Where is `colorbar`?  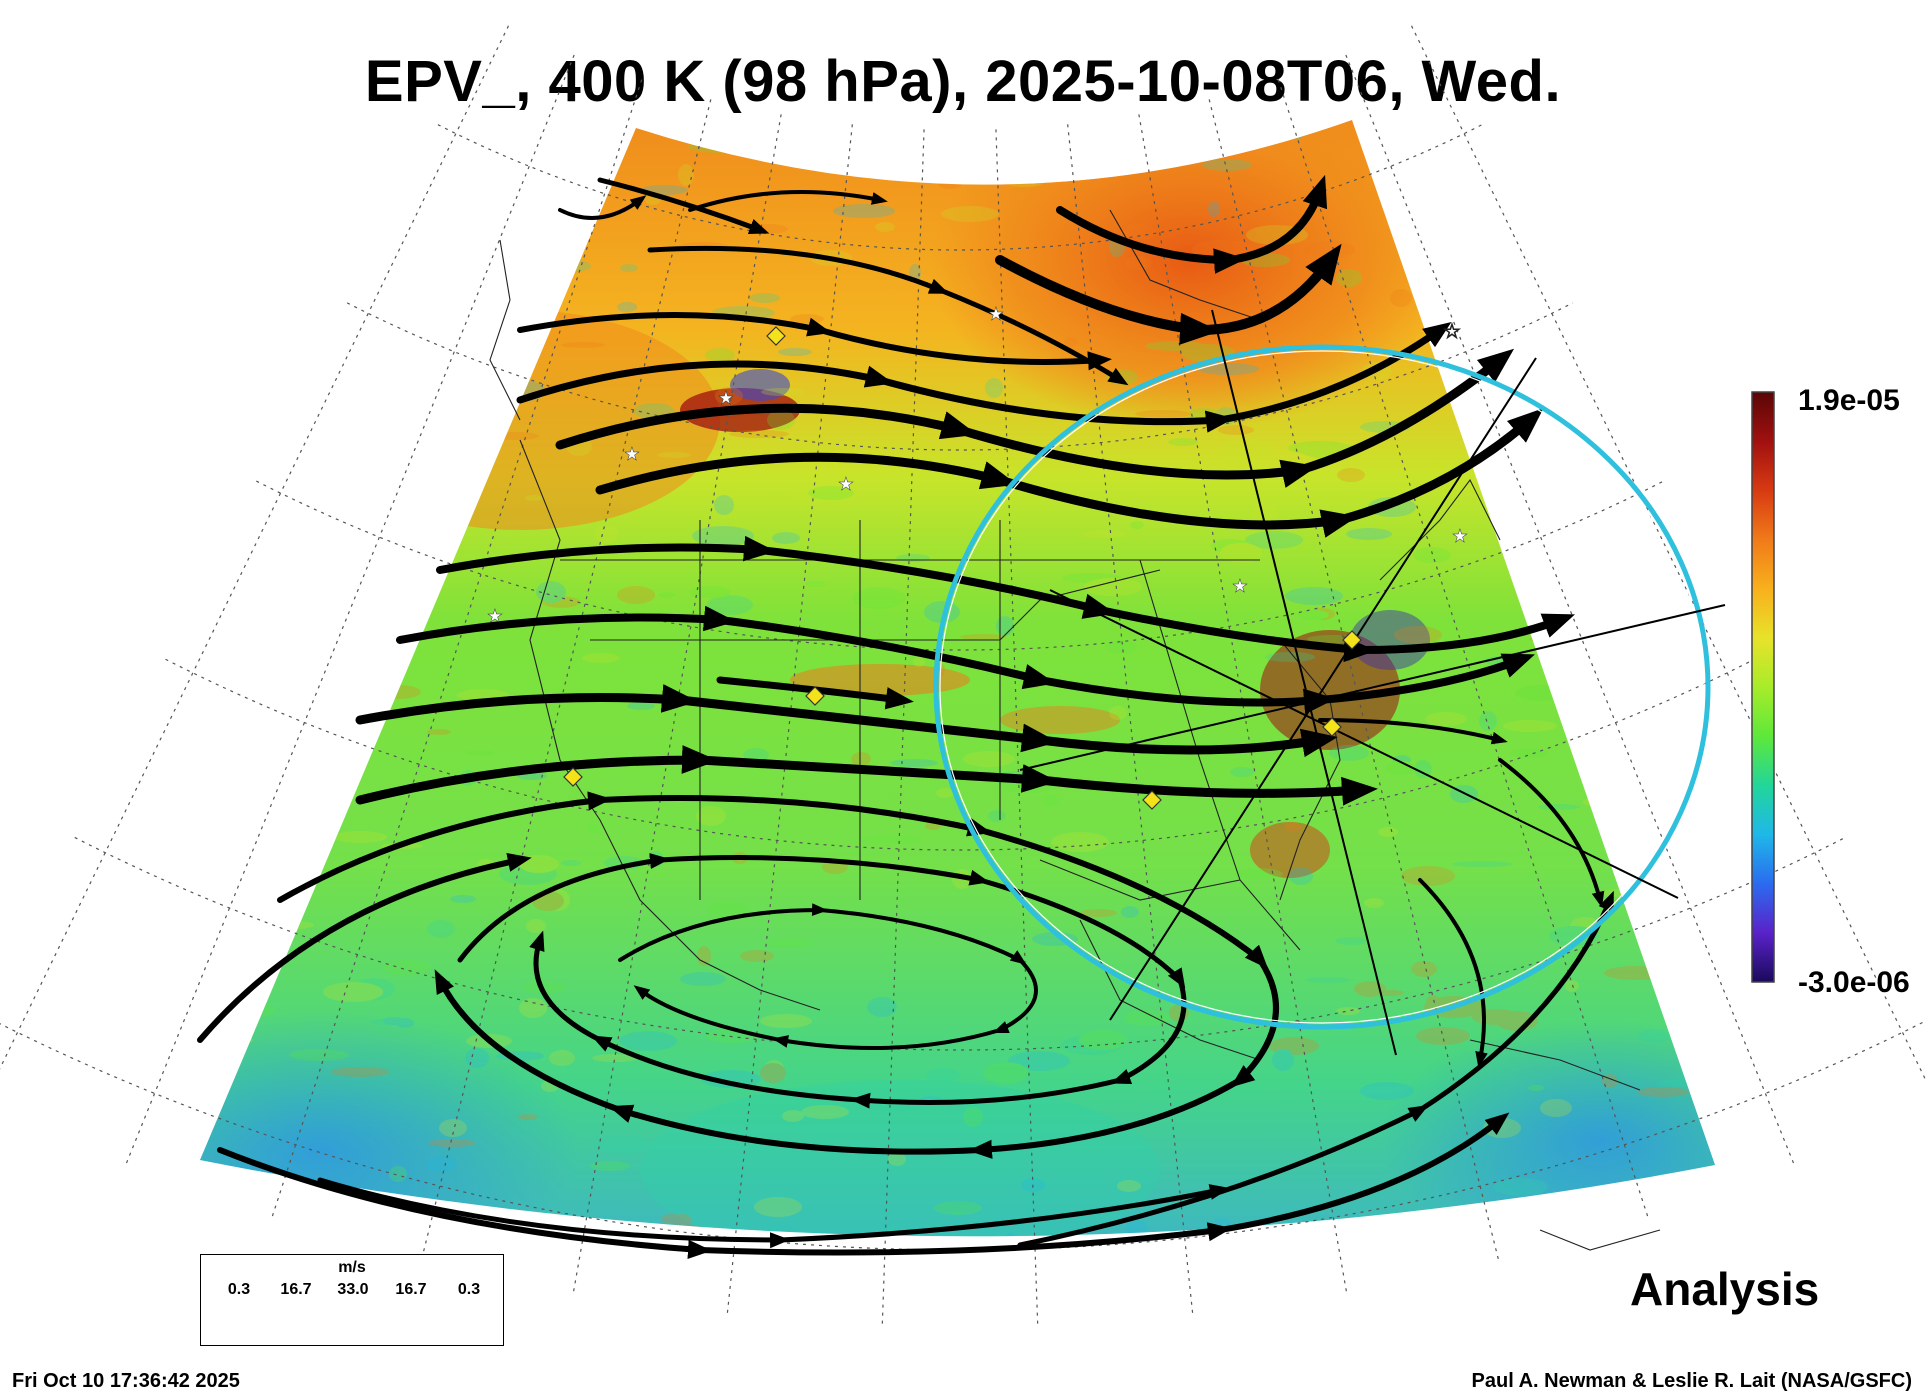 colorbar is located at coordinates (1763, 687).